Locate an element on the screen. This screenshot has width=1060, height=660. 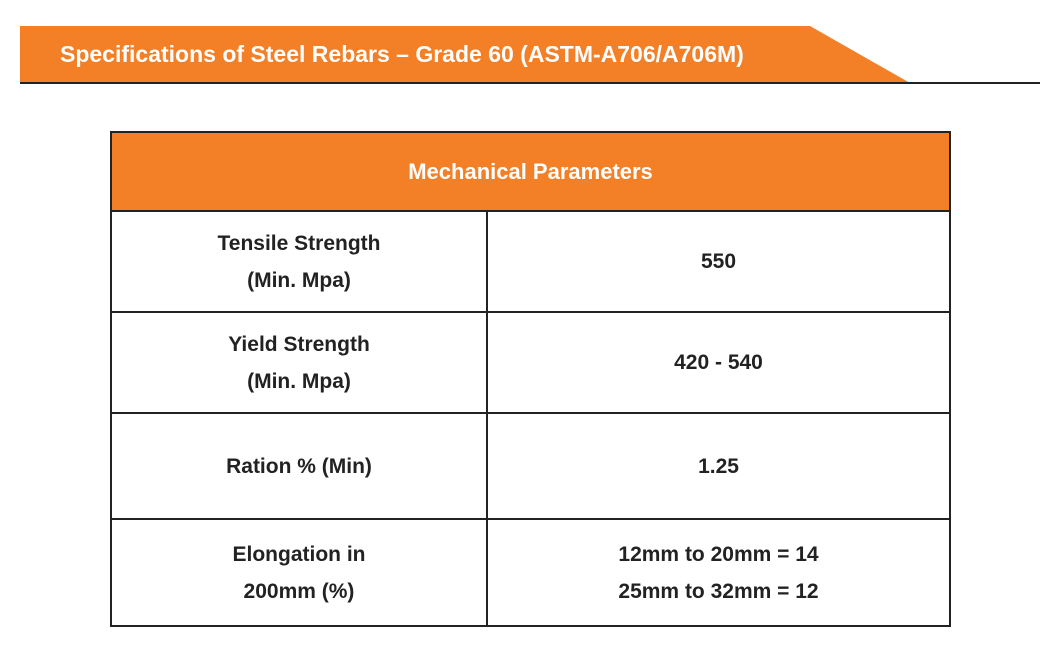
value-cell: 550 is located at coordinates (718, 261).